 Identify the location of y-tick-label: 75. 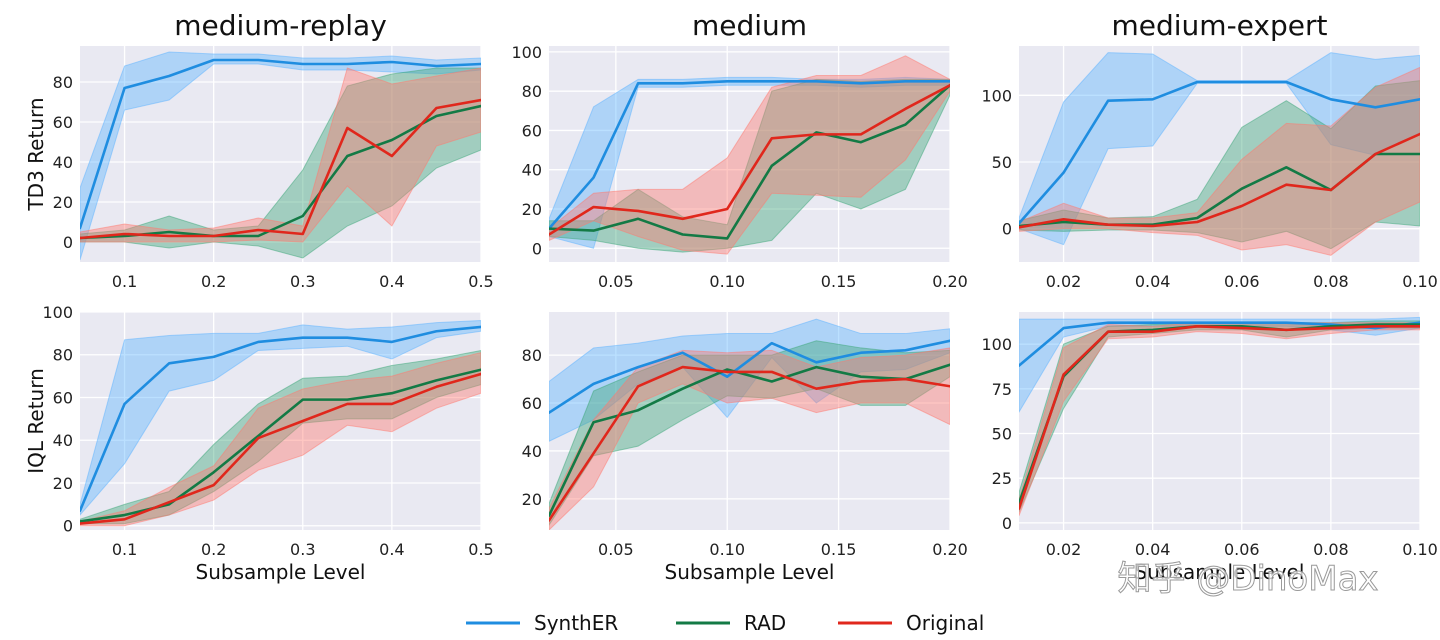
(1002, 389).